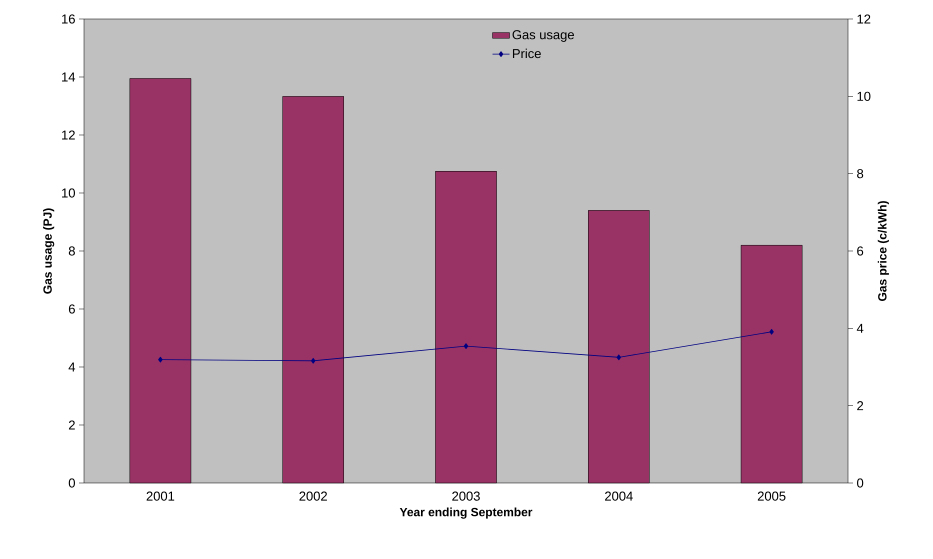 This screenshot has height=559, width=933. Describe the element at coordinates (864, 96) in the screenshot. I see `y2-tick-label: 10` at that location.